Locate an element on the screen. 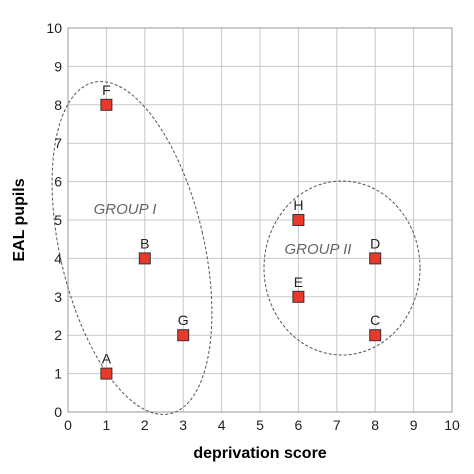 Image resolution: width=474 pixels, height=474 pixels. point-a: A is located at coordinates (106, 365).